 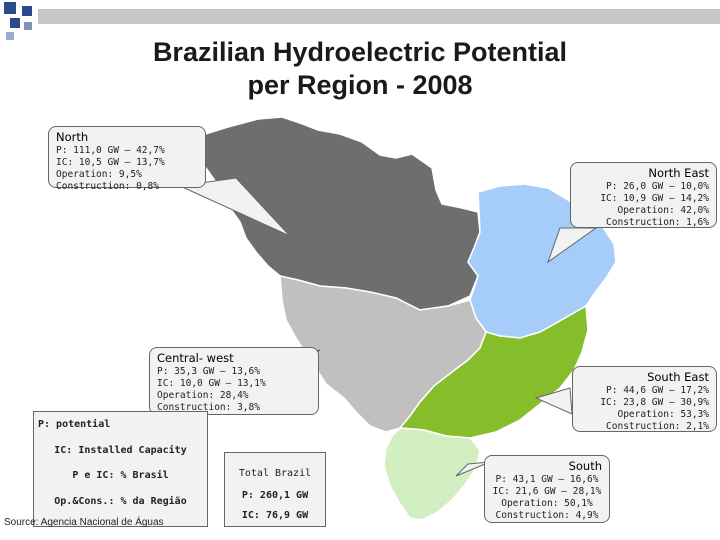 I want to click on callout-north-east-name: North East, so click(x=678, y=173).